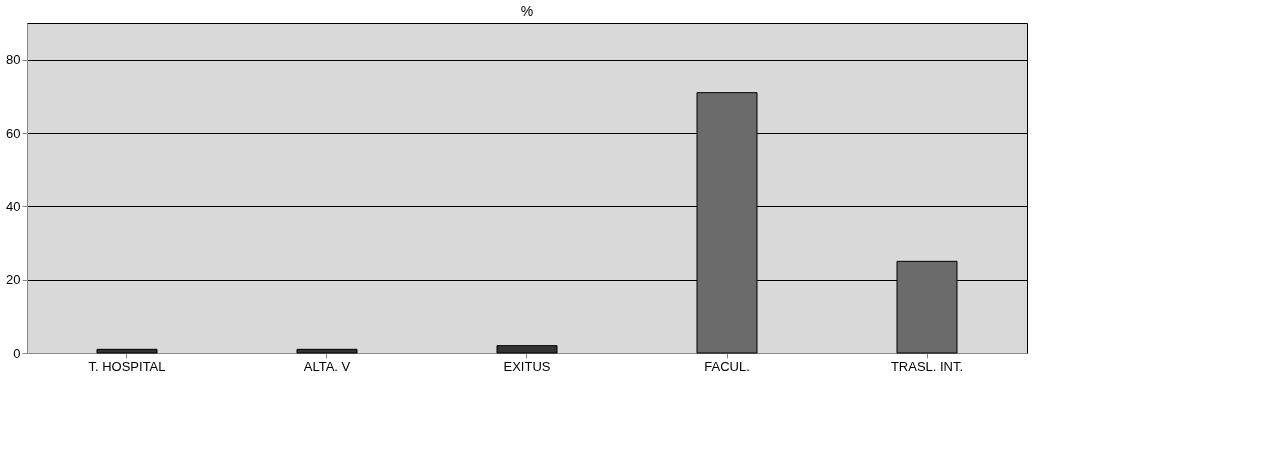 The width and height of the screenshot is (1263, 461). What do you see at coordinates (127, 366) in the screenshot?
I see `x-tick-label: T. HOSPITAL` at bounding box center [127, 366].